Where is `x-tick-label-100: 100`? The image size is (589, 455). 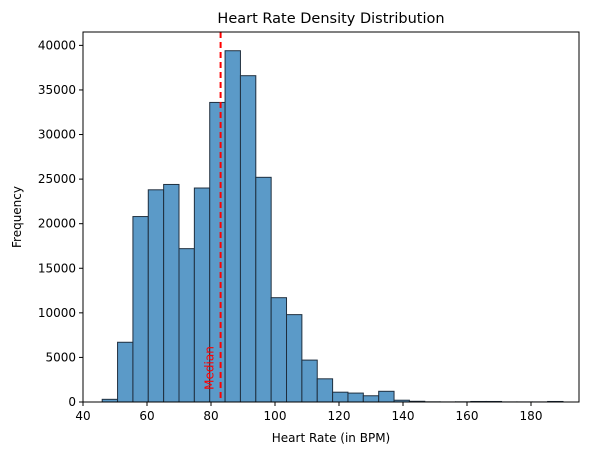
x-tick-label-100: 100 is located at coordinates (275, 416).